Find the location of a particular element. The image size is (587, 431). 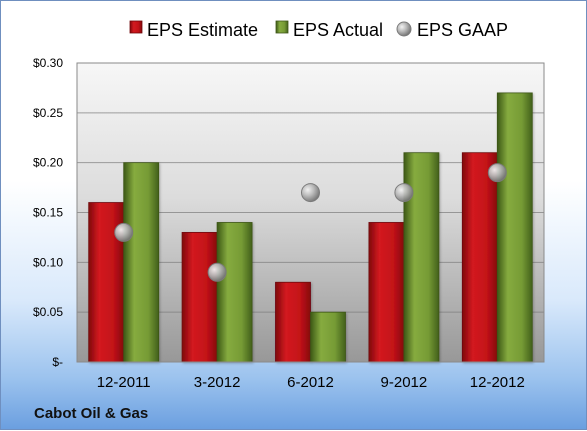

legend-actual-label: EPS Actual is located at coordinates (338, 30).